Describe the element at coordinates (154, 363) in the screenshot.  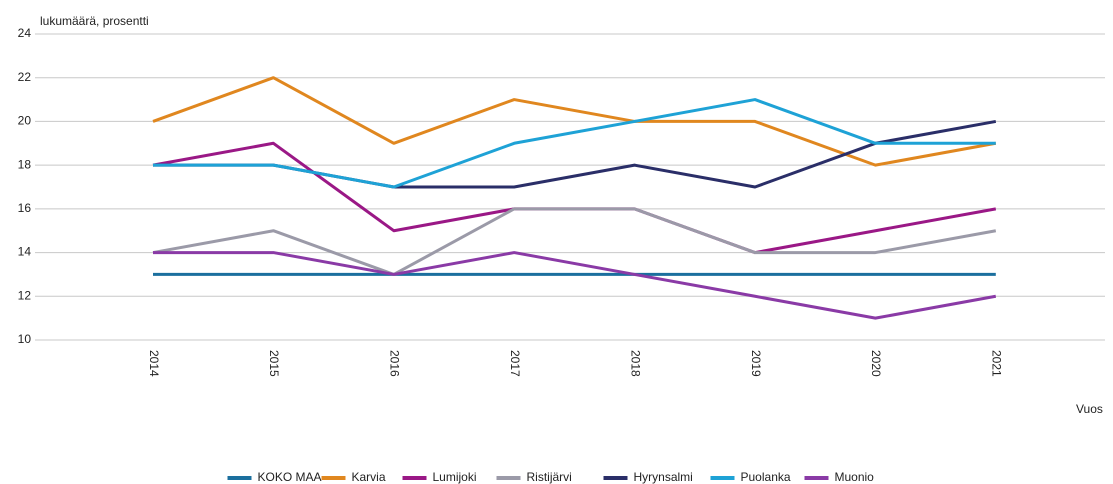
I see `x-tick-label: 2014` at that location.